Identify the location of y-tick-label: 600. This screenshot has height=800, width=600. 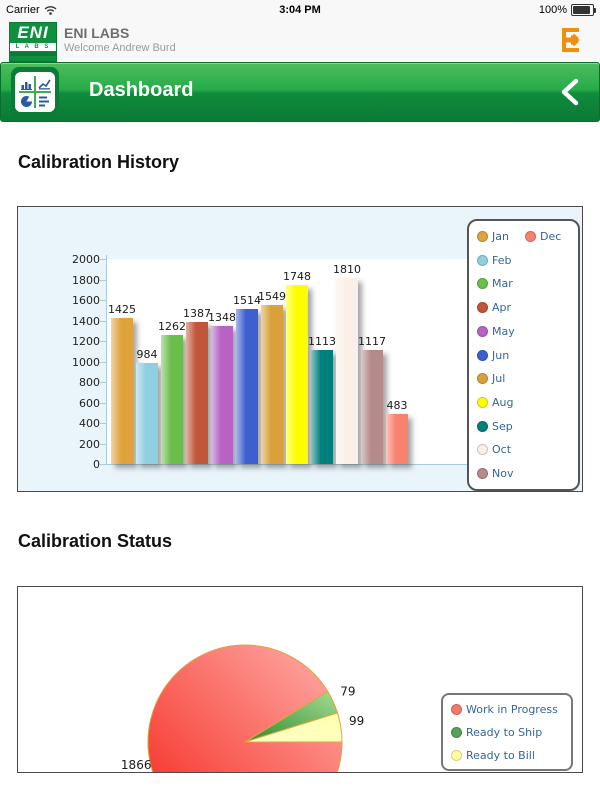
(89, 403).